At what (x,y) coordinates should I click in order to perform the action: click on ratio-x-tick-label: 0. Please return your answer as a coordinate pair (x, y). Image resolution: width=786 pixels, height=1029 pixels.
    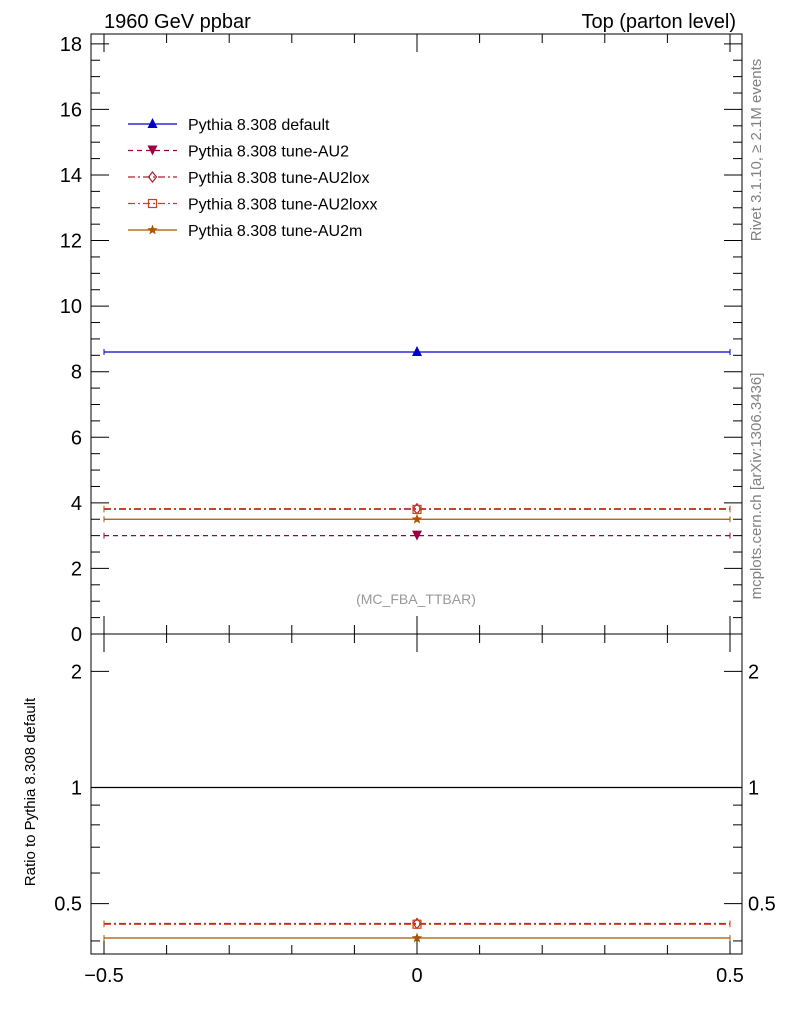
    Looking at the image, I should click on (416, 976).